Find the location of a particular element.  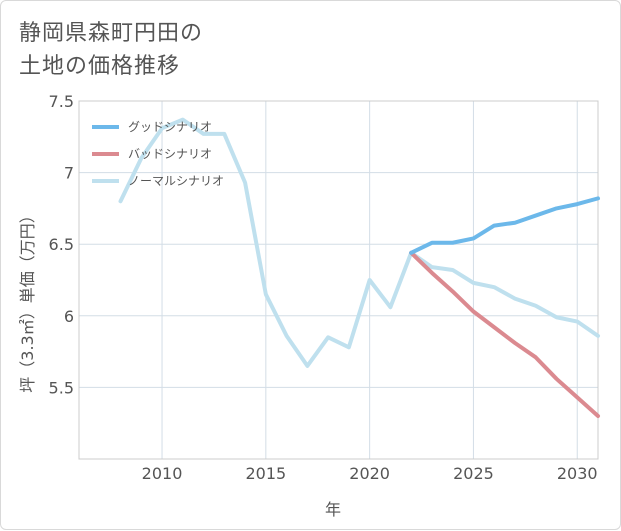

chart-title: 静岡県森町円田の 土地の価格推移 is located at coordinates (111, 50).